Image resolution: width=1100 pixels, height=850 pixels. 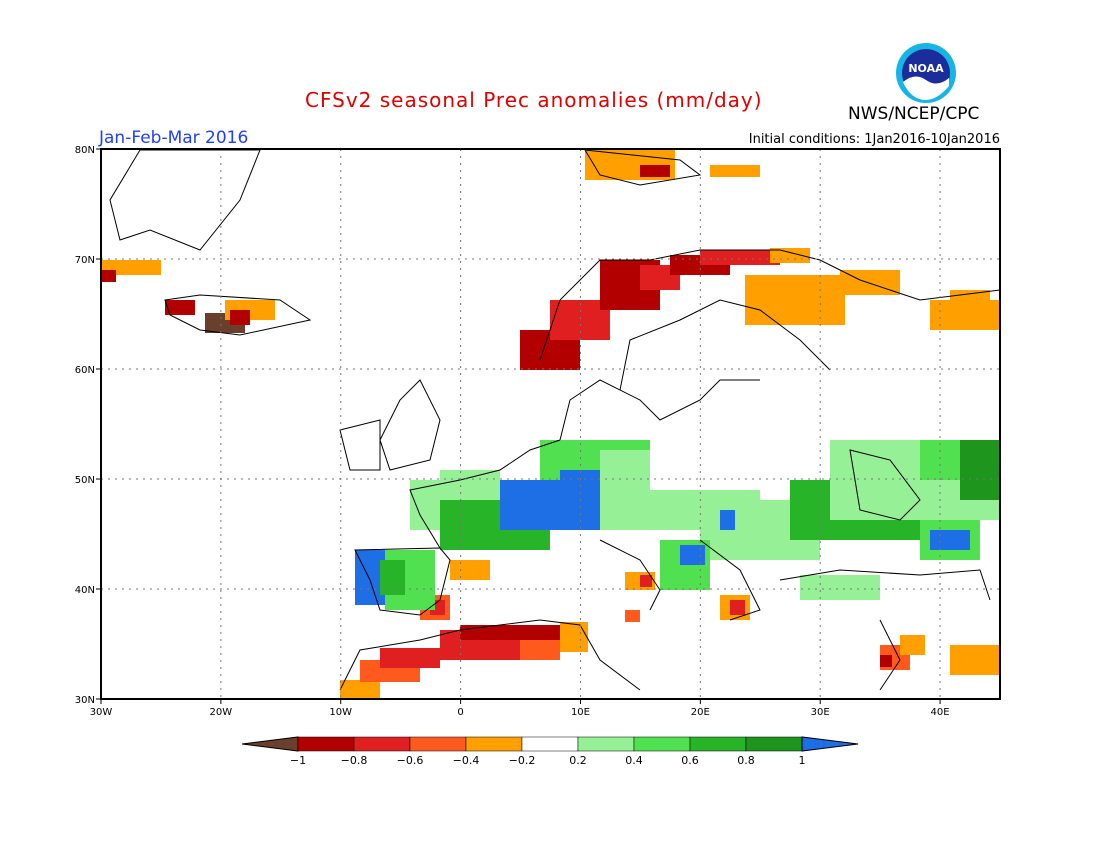 What do you see at coordinates (85, 260) in the screenshot?
I see `lat-tick-label: 70N` at bounding box center [85, 260].